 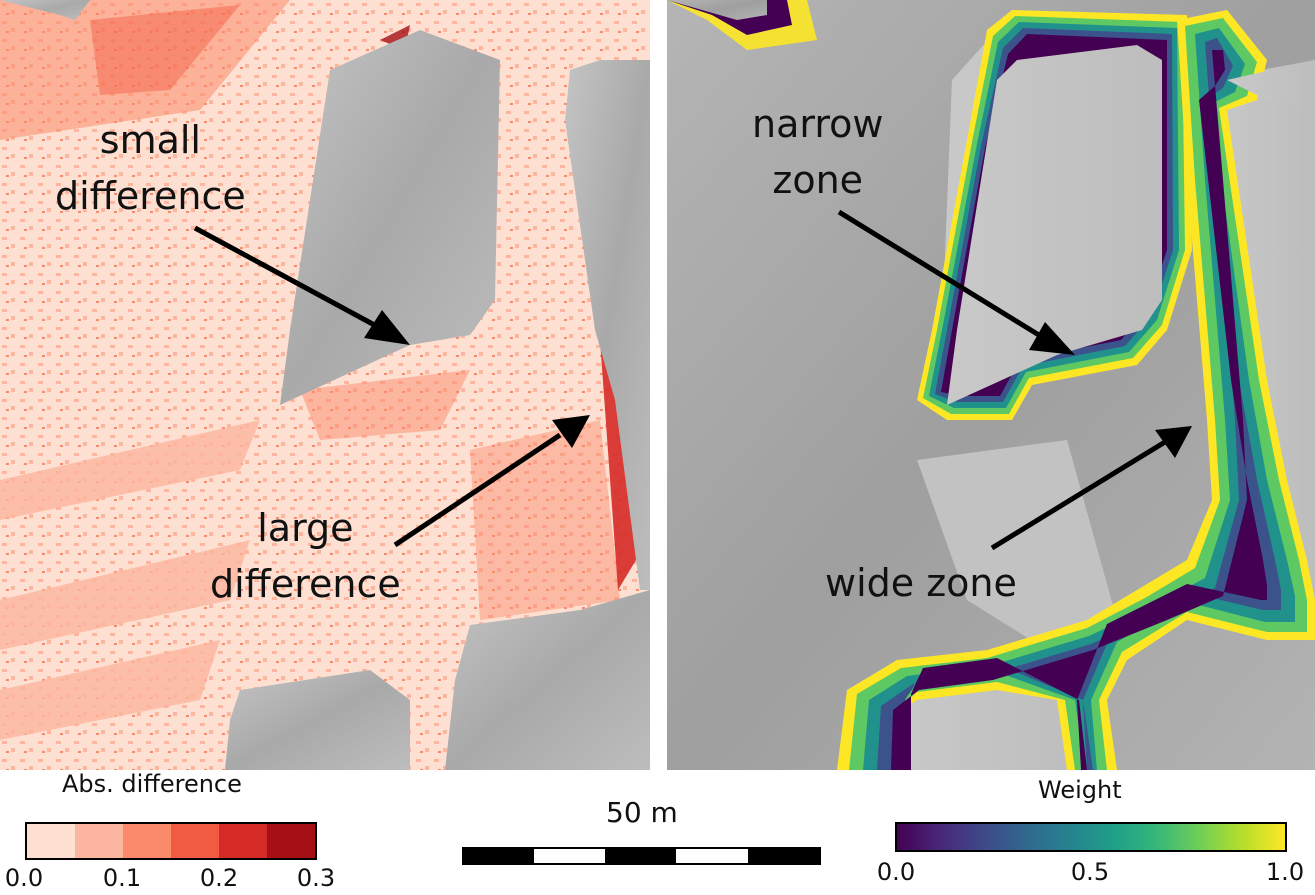 I want to click on legend-difference-tick: 0.1, so click(x=122, y=878).